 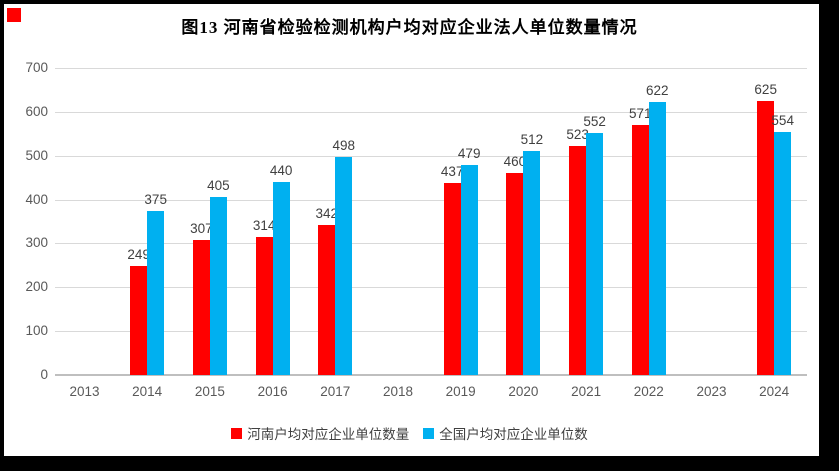 I want to click on x-axis-line, so click(x=431, y=375).